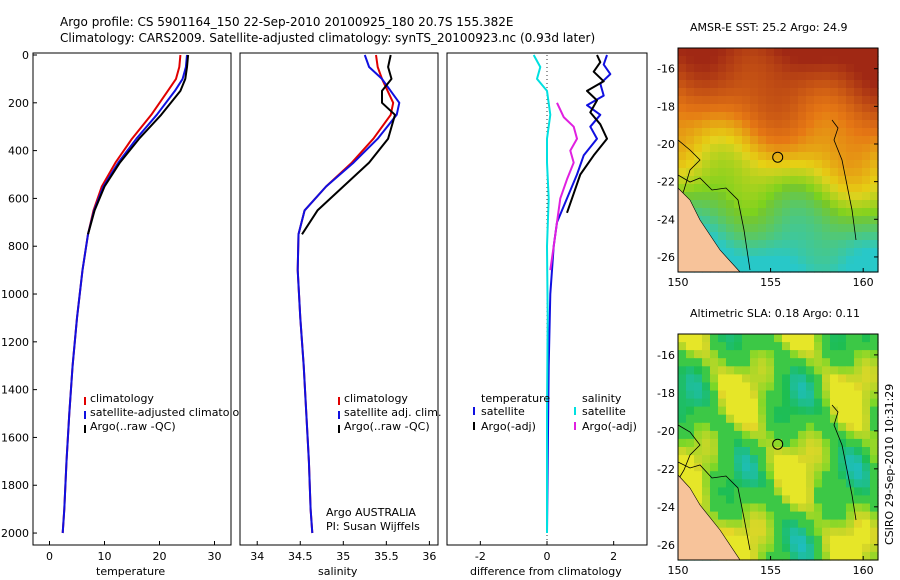 The height and width of the screenshot is (580, 900). I want to click on x-tick-label: 0, so click(547, 556).